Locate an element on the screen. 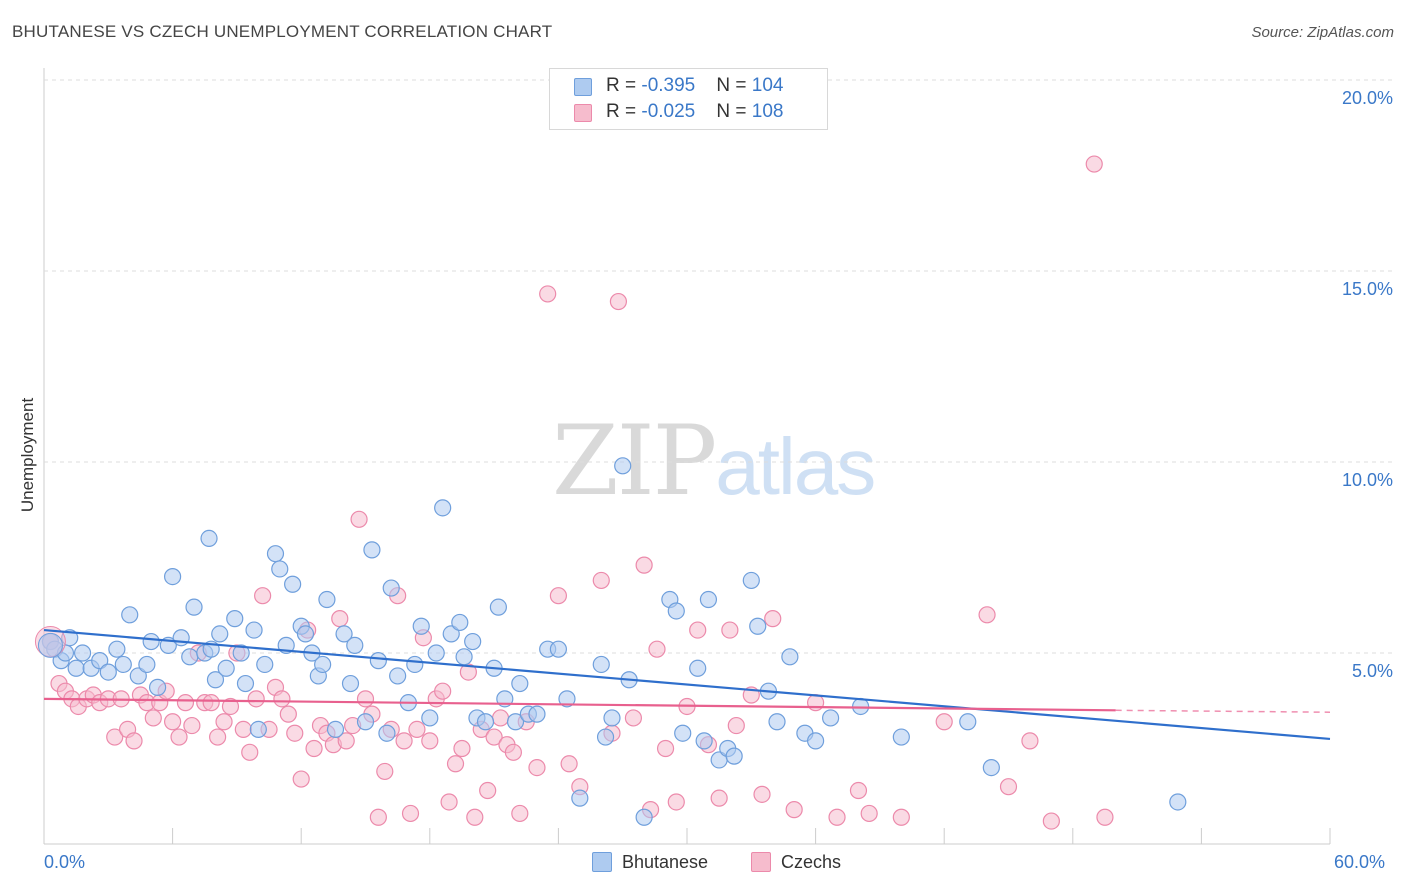  y-tick-label: 5.0% is located at coordinates (1372, 671).